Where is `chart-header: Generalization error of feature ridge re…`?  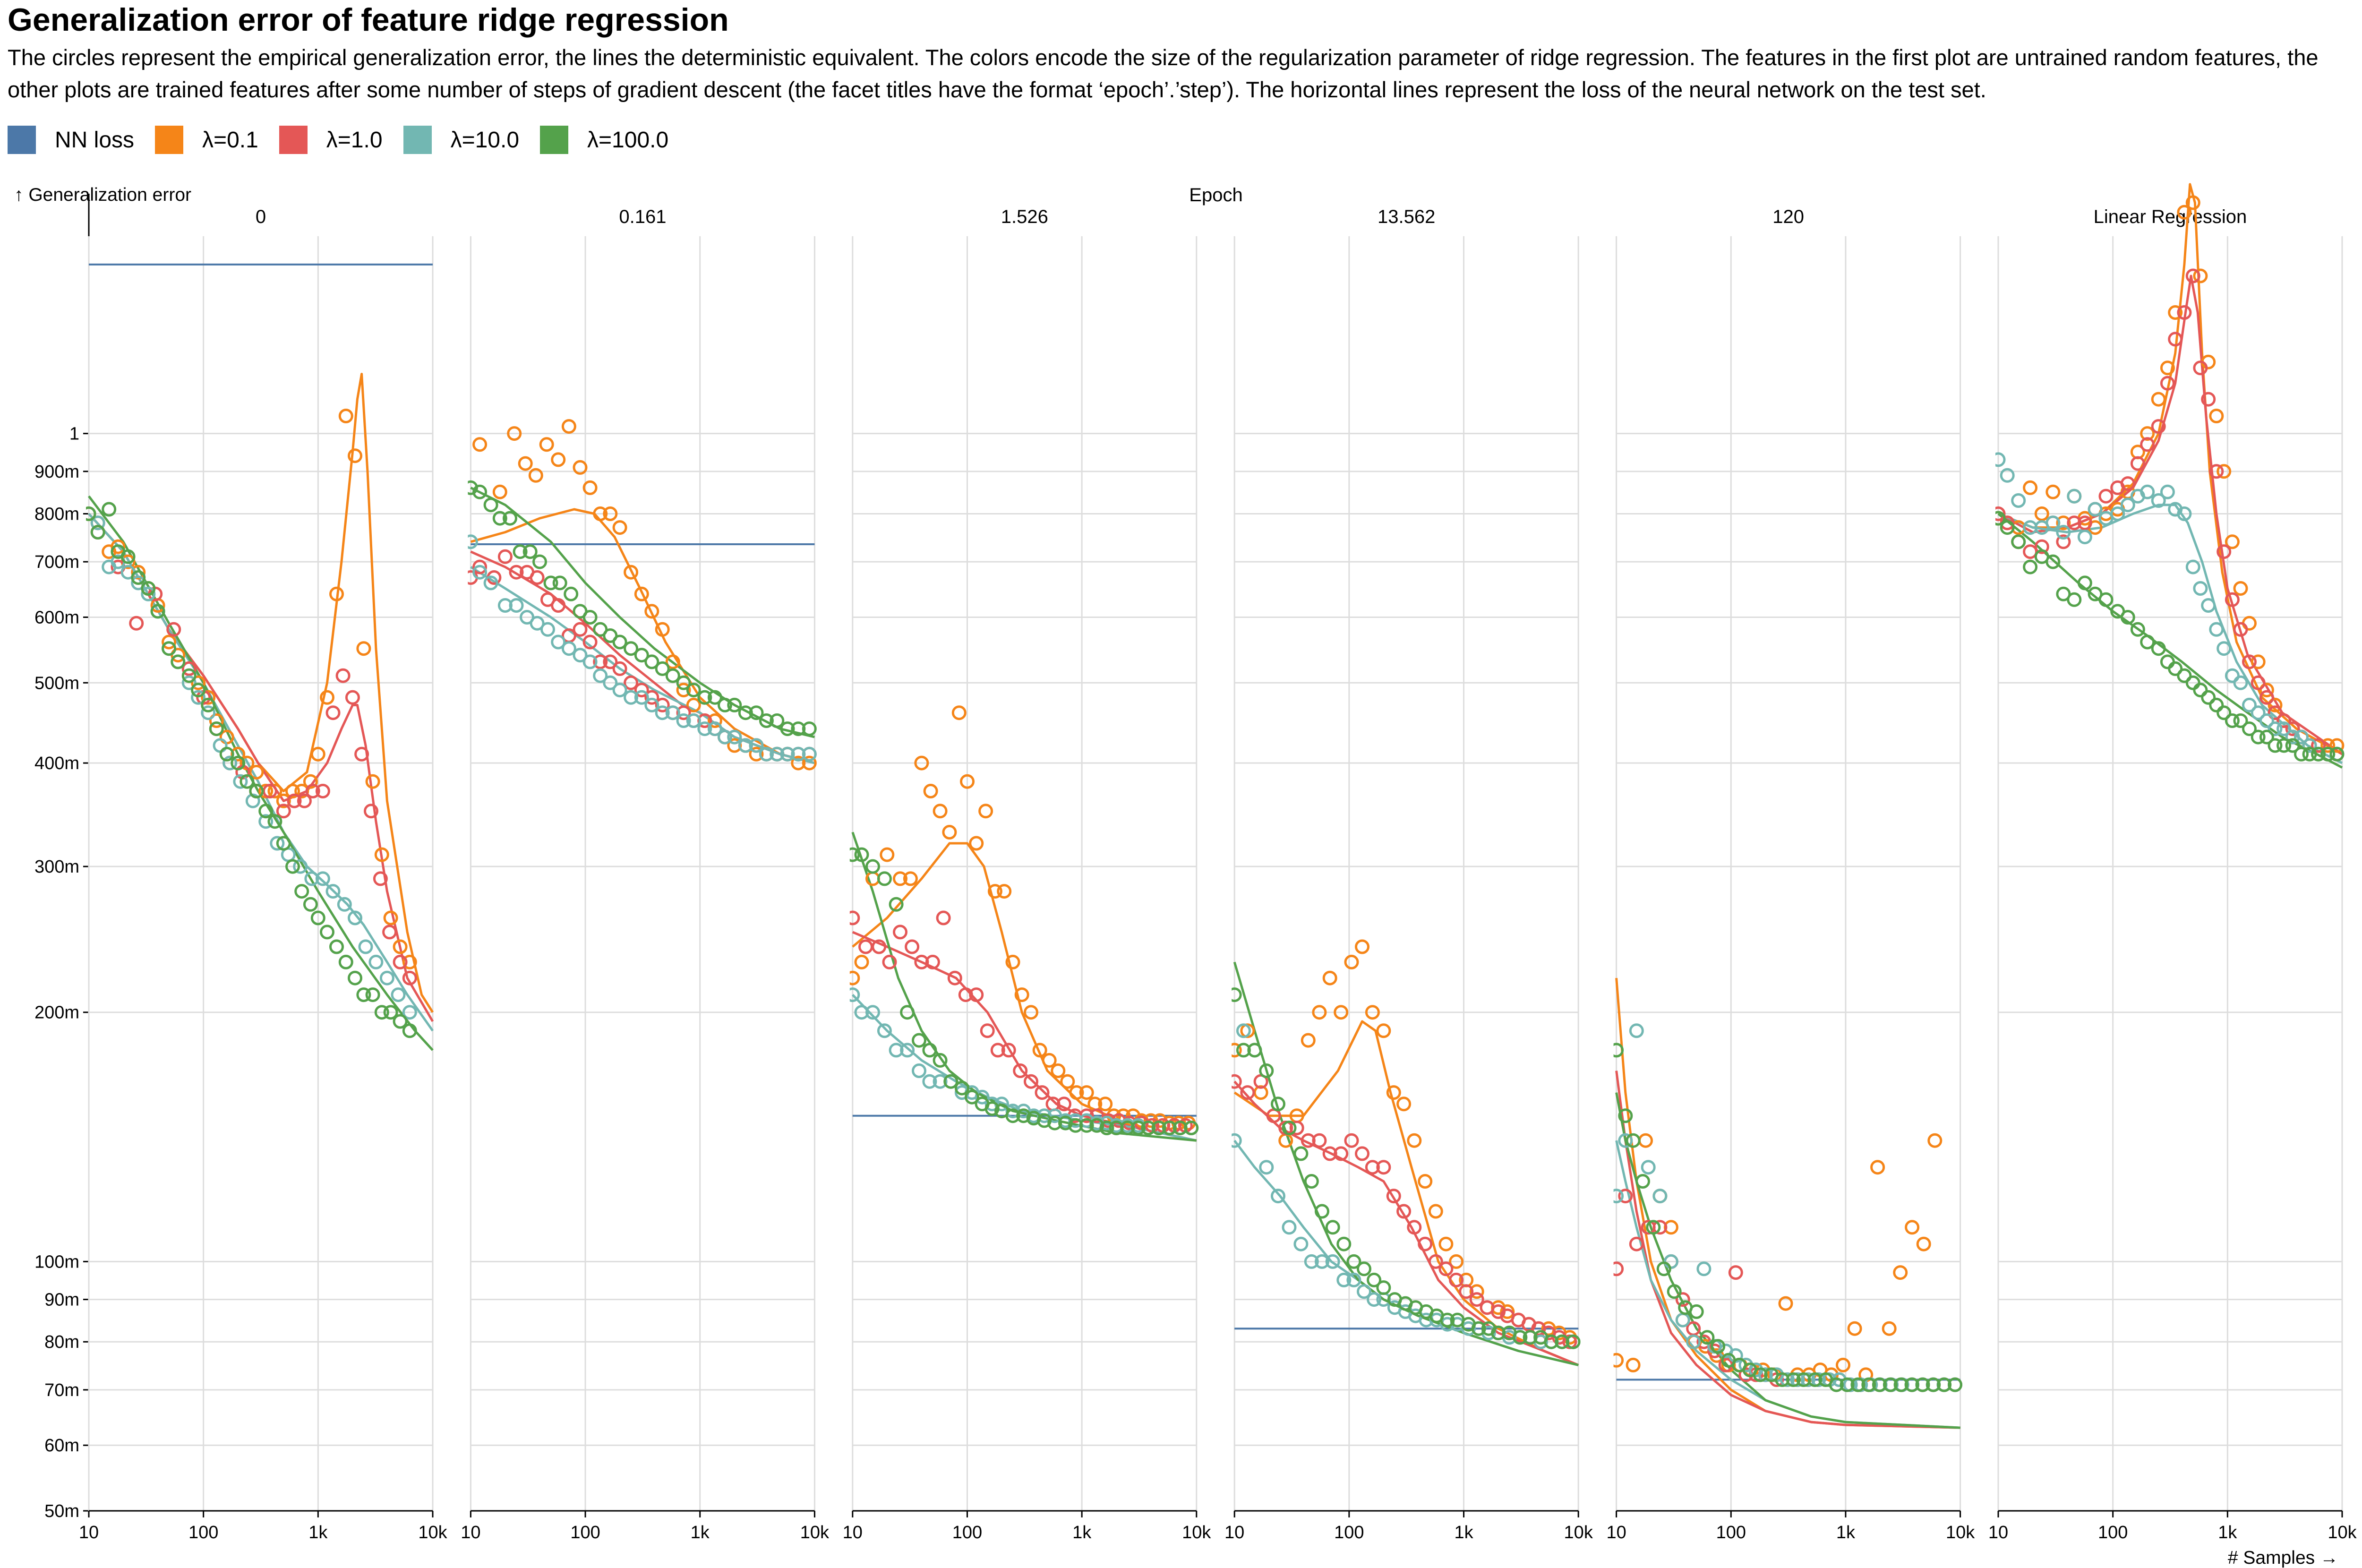 chart-header: Generalization error of feature ridge re… is located at coordinates (1185, 53).